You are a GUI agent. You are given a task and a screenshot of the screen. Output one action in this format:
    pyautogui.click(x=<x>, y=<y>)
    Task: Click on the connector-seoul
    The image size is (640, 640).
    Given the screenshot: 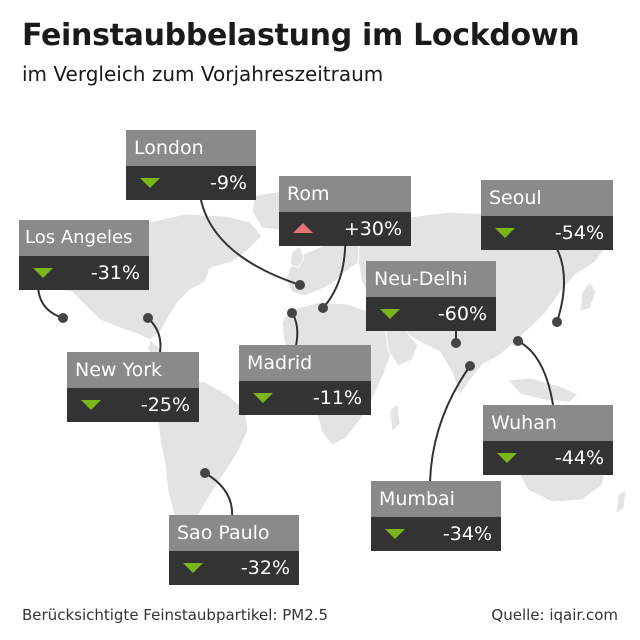 What is the action you would take?
    pyautogui.click(x=559, y=283)
    